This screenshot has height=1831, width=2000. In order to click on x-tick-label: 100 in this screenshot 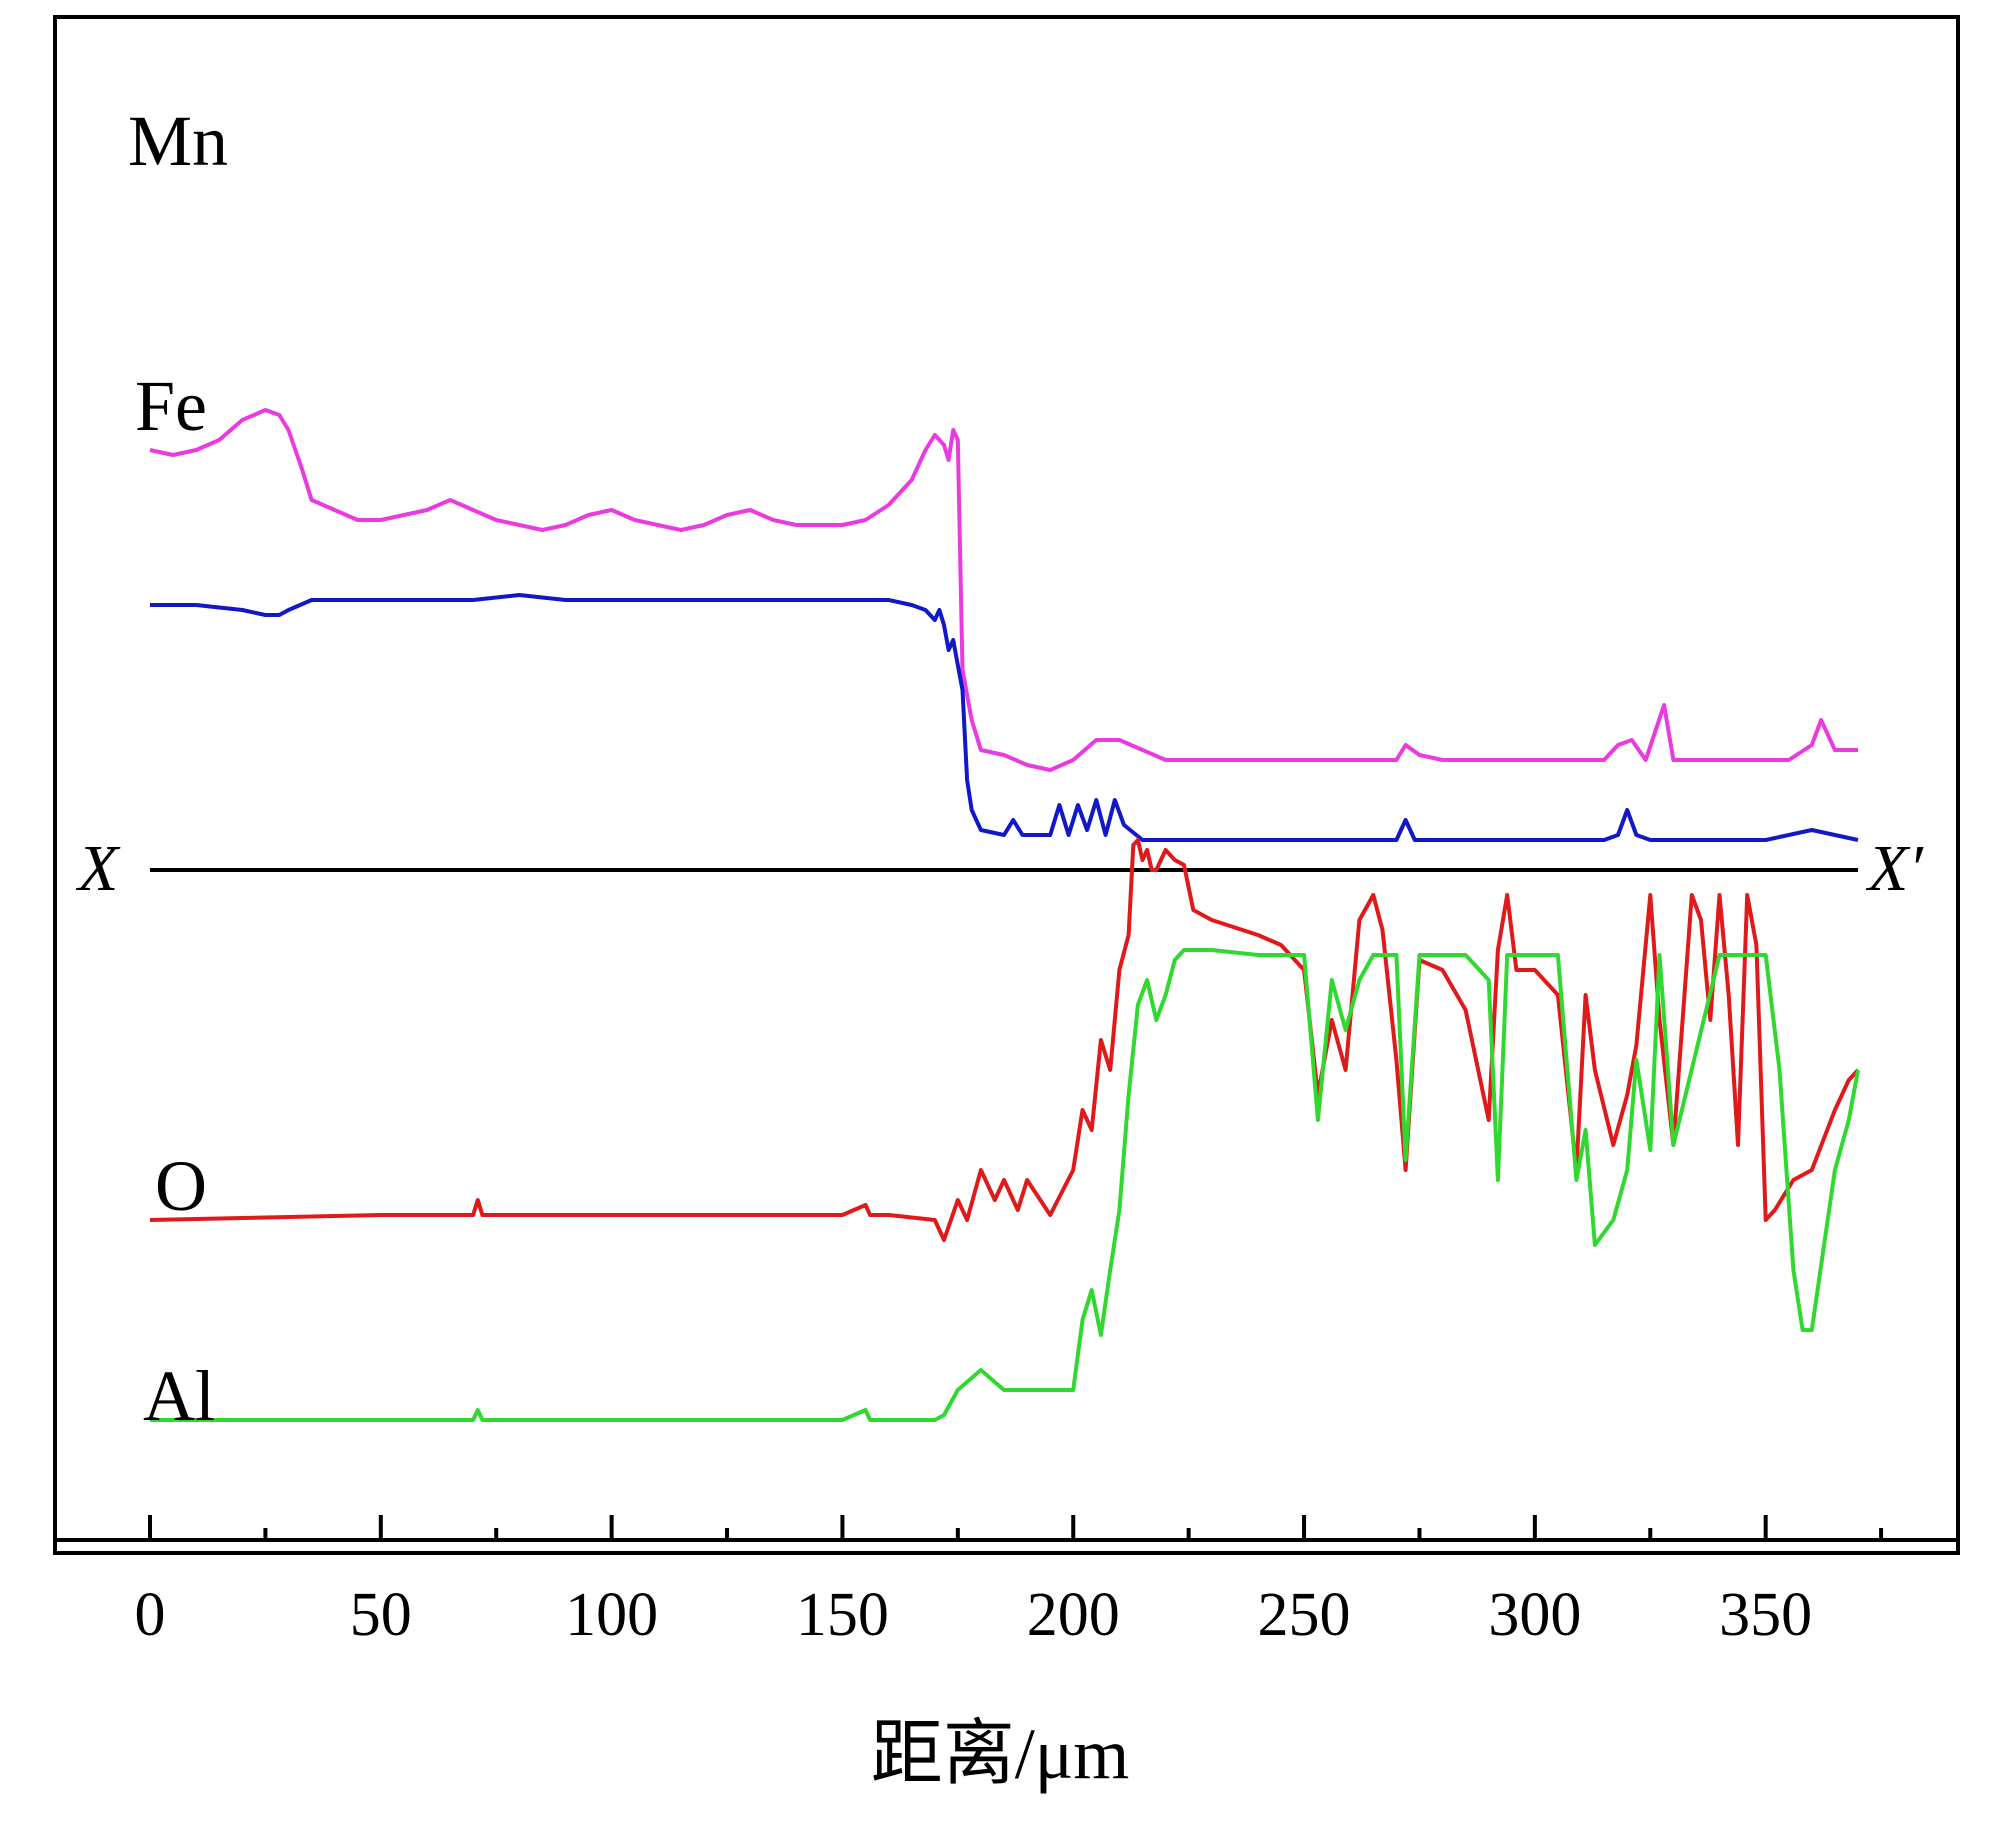, I will do `click(611, 1615)`.